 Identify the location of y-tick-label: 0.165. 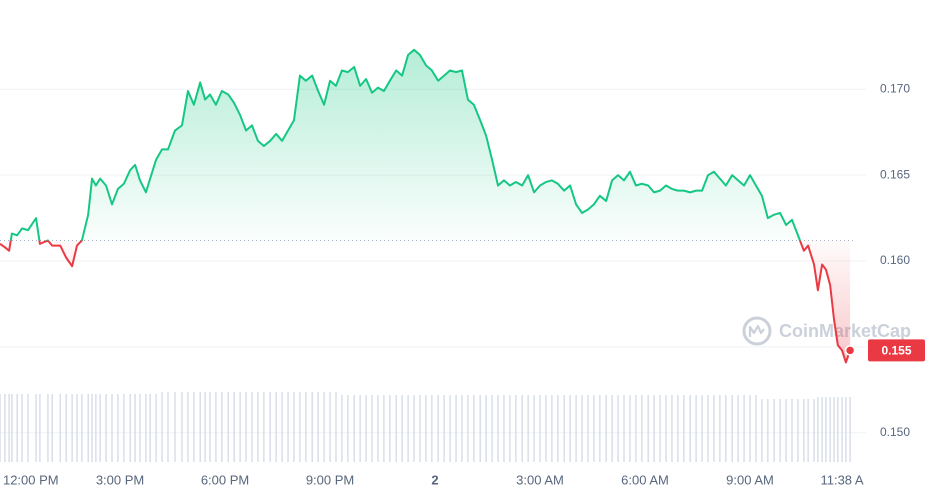
(895, 174).